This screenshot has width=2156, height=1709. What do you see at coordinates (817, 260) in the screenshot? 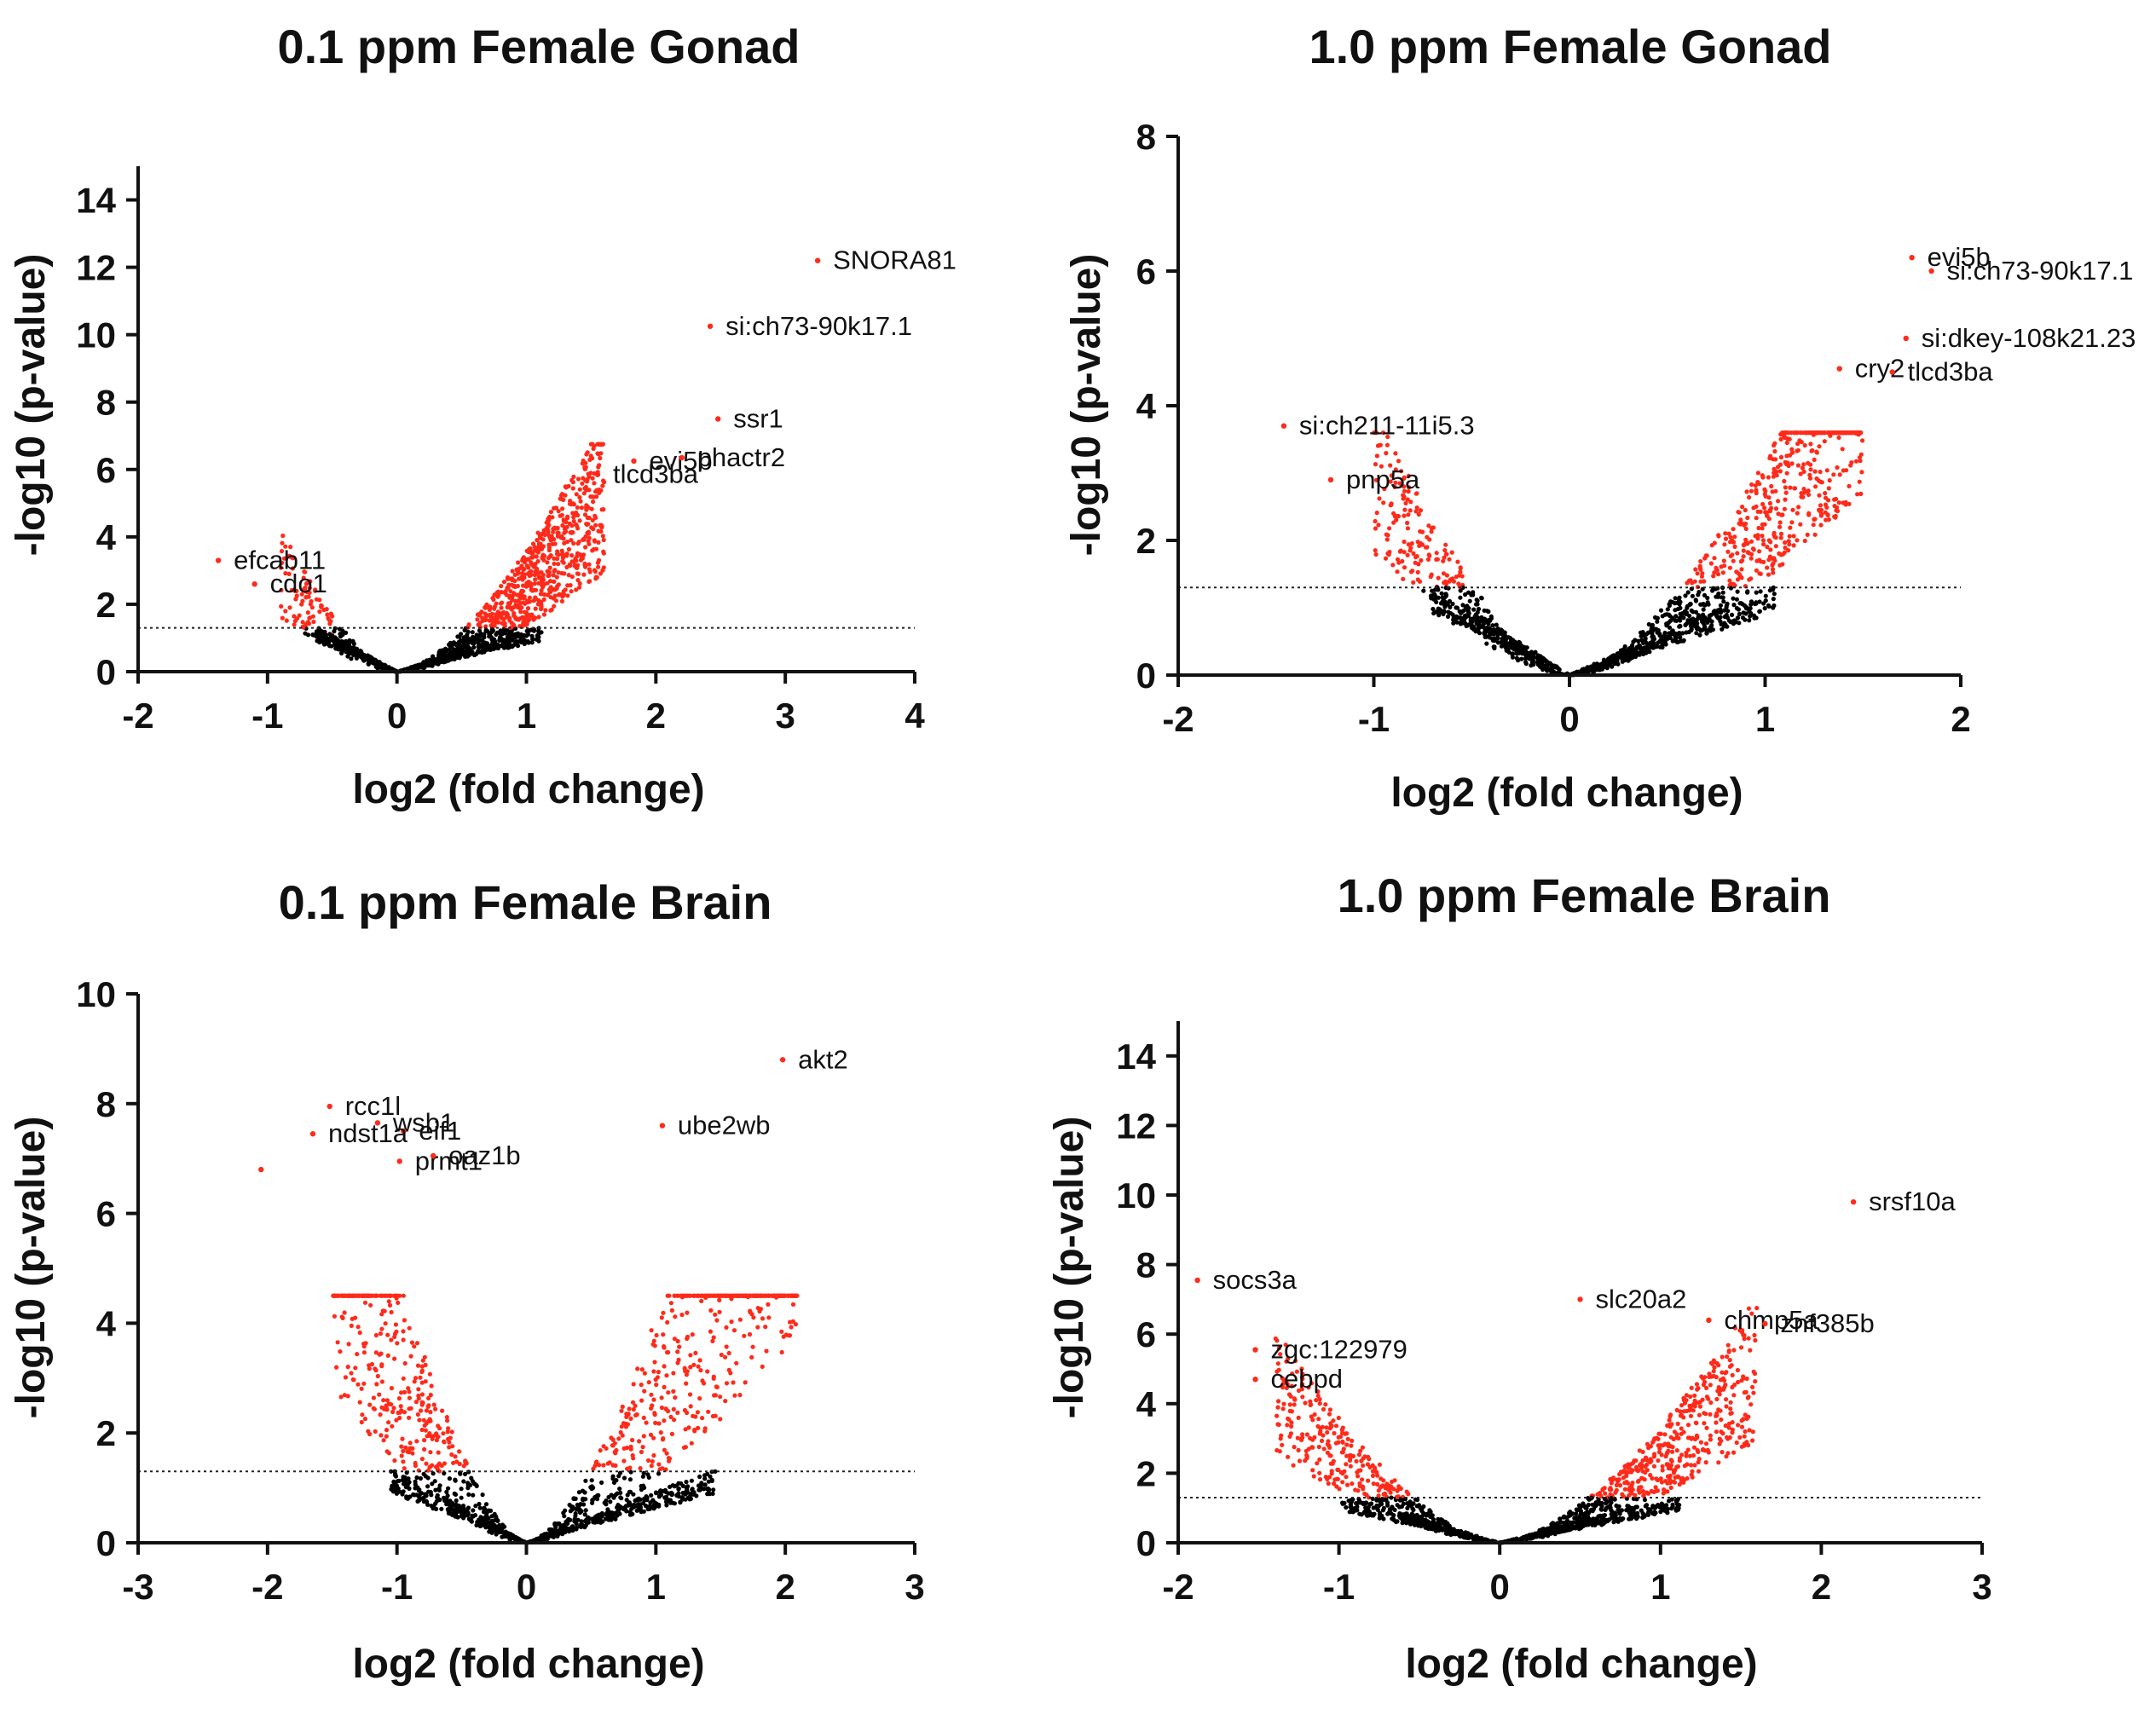
I see `labeled-gene-point` at bounding box center [817, 260].